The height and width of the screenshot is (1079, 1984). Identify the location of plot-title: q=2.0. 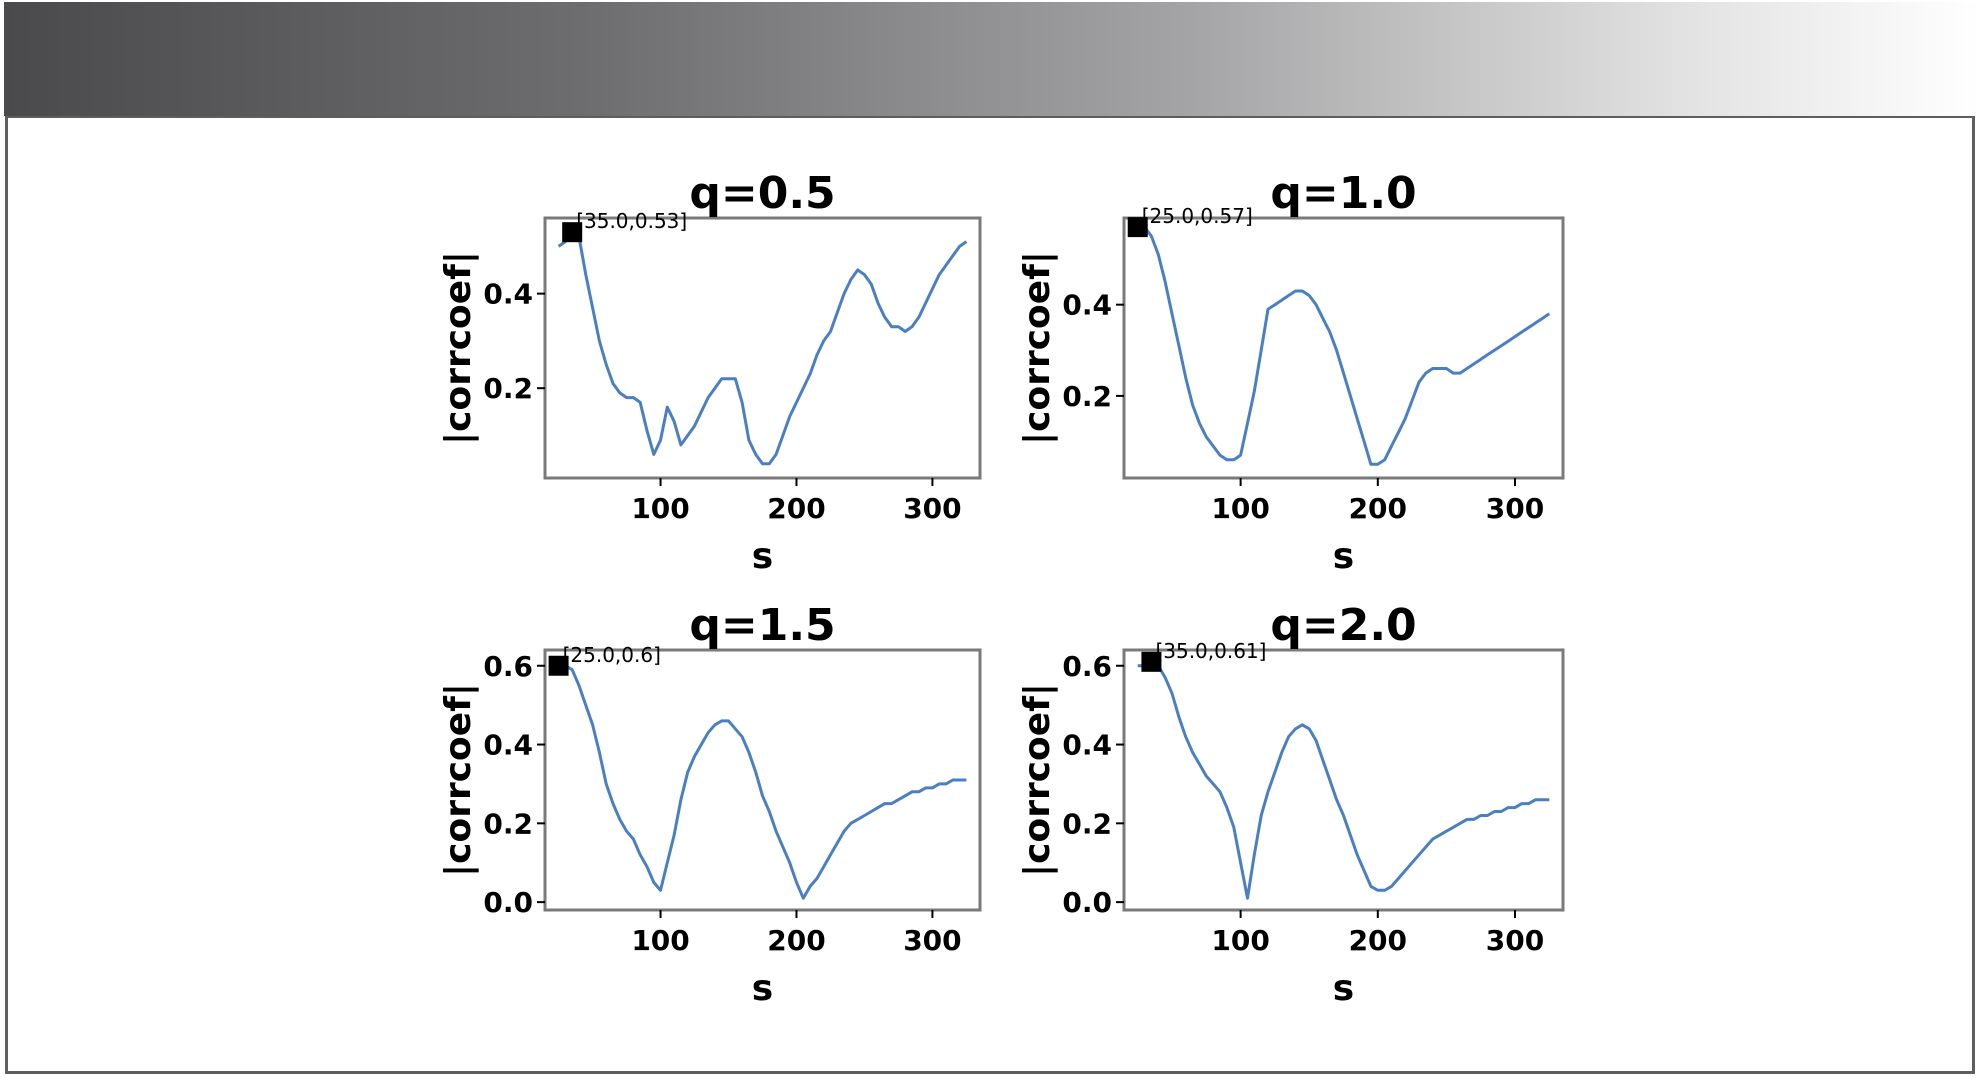
(1343, 625).